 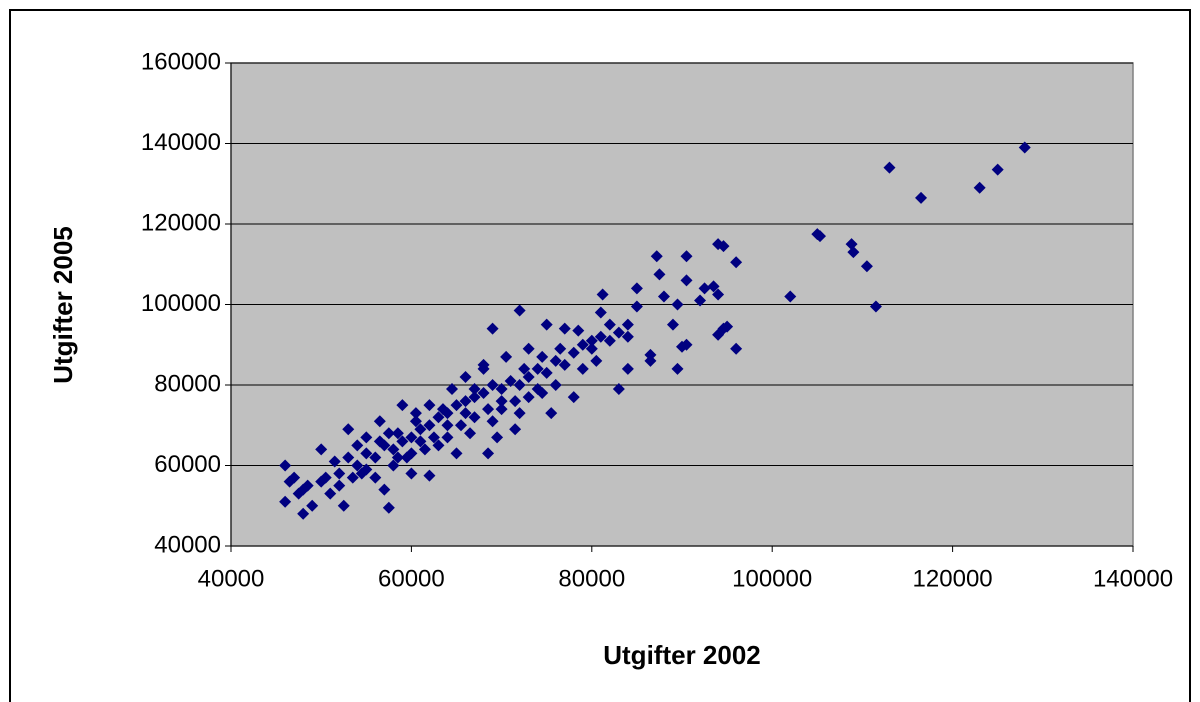 I want to click on x-axis-title: Utgifter 2002, so click(x=682, y=655).